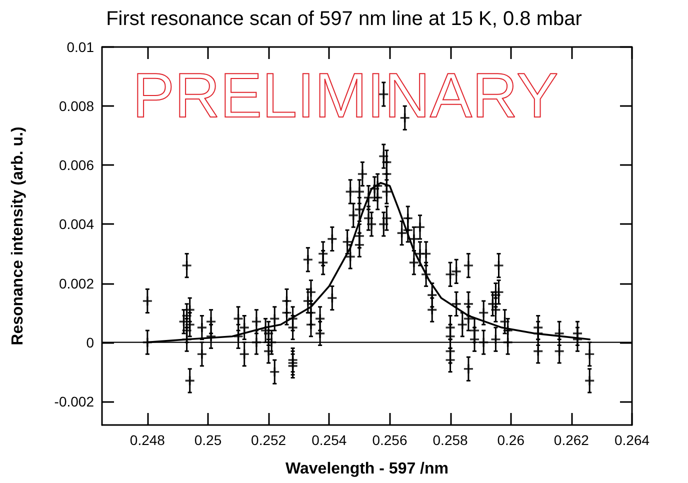 The height and width of the screenshot is (483, 688). Describe the element at coordinates (329, 440) in the screenshot. I see `x-tick-label: 0.254` at that location.